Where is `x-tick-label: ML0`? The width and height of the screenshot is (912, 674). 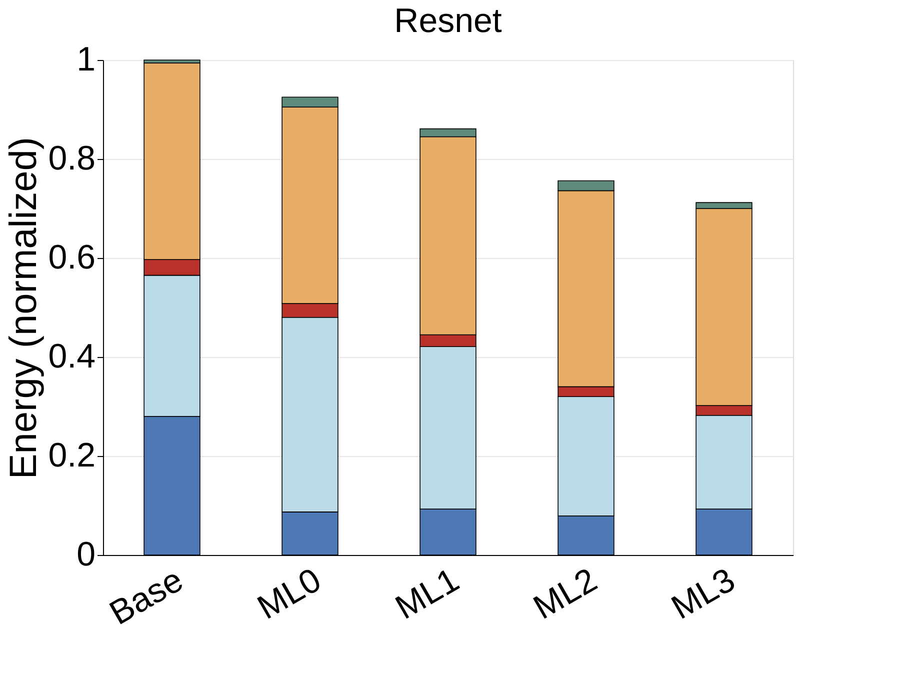 x-tick-label: ML0 is located at coordinates (289, 593).